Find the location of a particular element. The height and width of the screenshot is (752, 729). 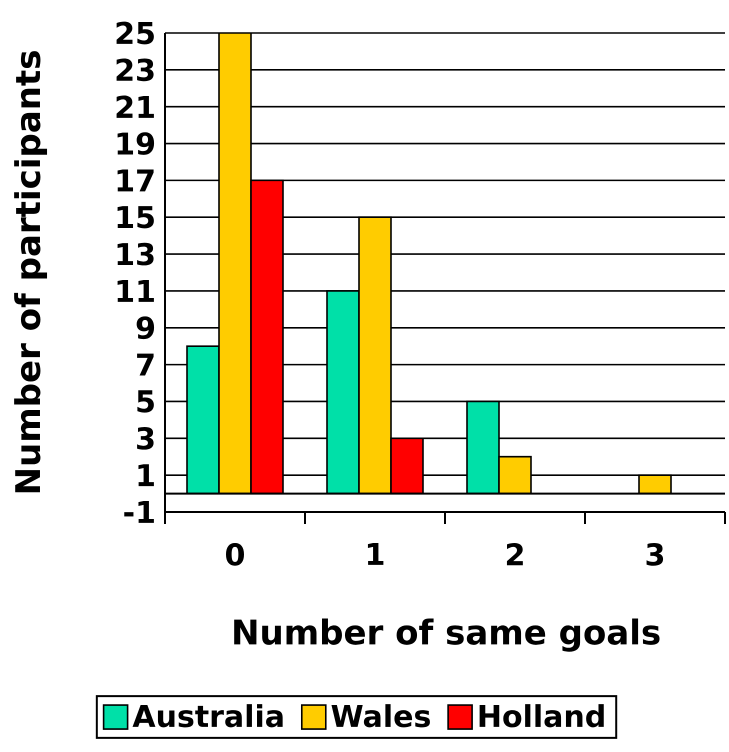

y-tick-label: 5 is located at coordinates (145, 401).